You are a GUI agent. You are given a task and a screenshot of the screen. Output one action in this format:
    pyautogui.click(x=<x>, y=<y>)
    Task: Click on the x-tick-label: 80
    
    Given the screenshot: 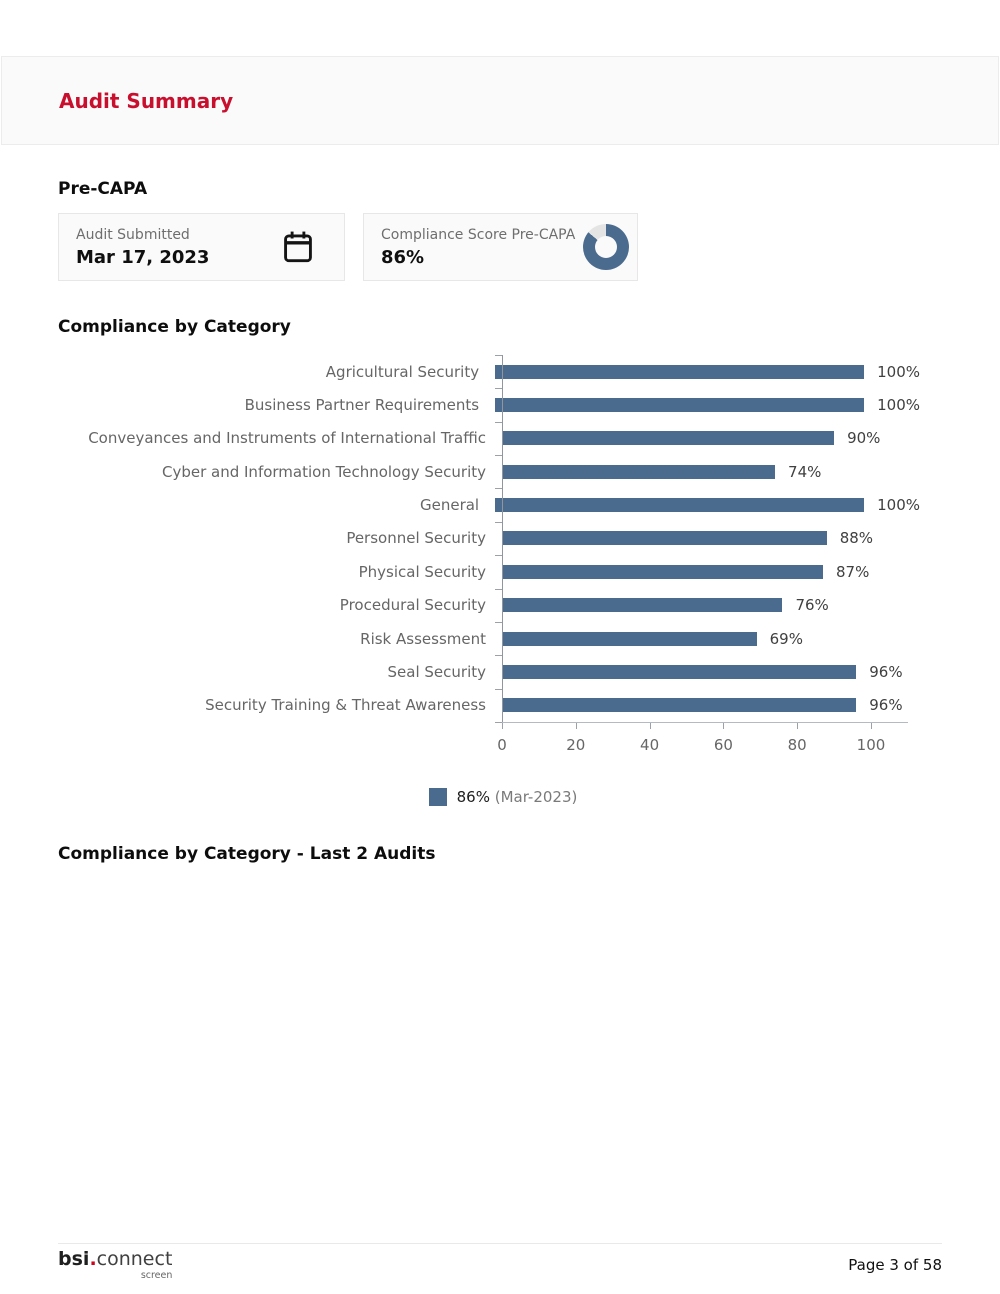 What is the action you would take?
    pyautogui.click(x=797, y=745)
    